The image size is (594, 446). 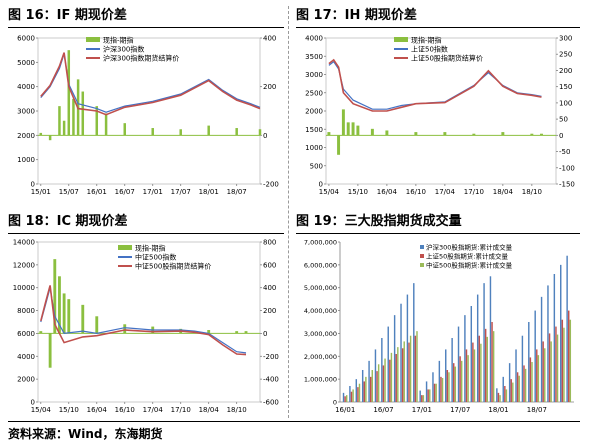 What do you see at coordinates (155, 257) in the screenshot?
I see `legend-label: 中证500指数` at bounding box center [155, 257].